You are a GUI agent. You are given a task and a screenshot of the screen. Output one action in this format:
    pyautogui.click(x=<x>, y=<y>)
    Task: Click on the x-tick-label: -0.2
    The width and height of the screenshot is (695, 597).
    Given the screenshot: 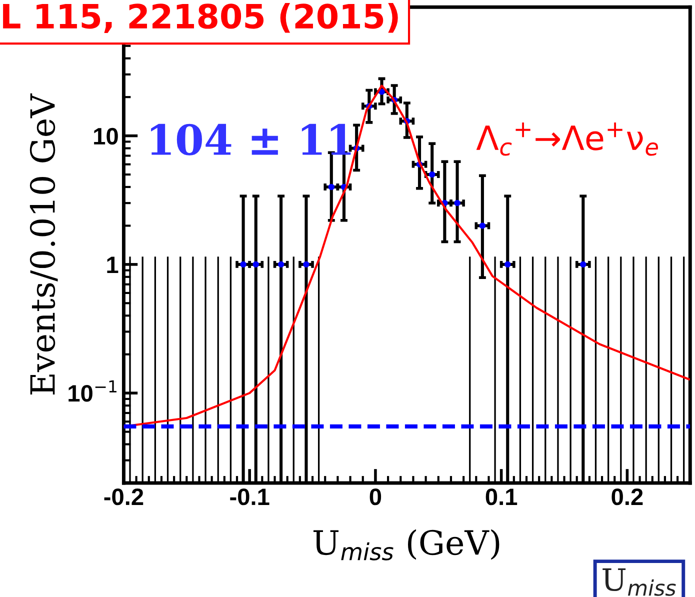 What is the action you would take?
    pyautogui.click(x=124, y=497)
    